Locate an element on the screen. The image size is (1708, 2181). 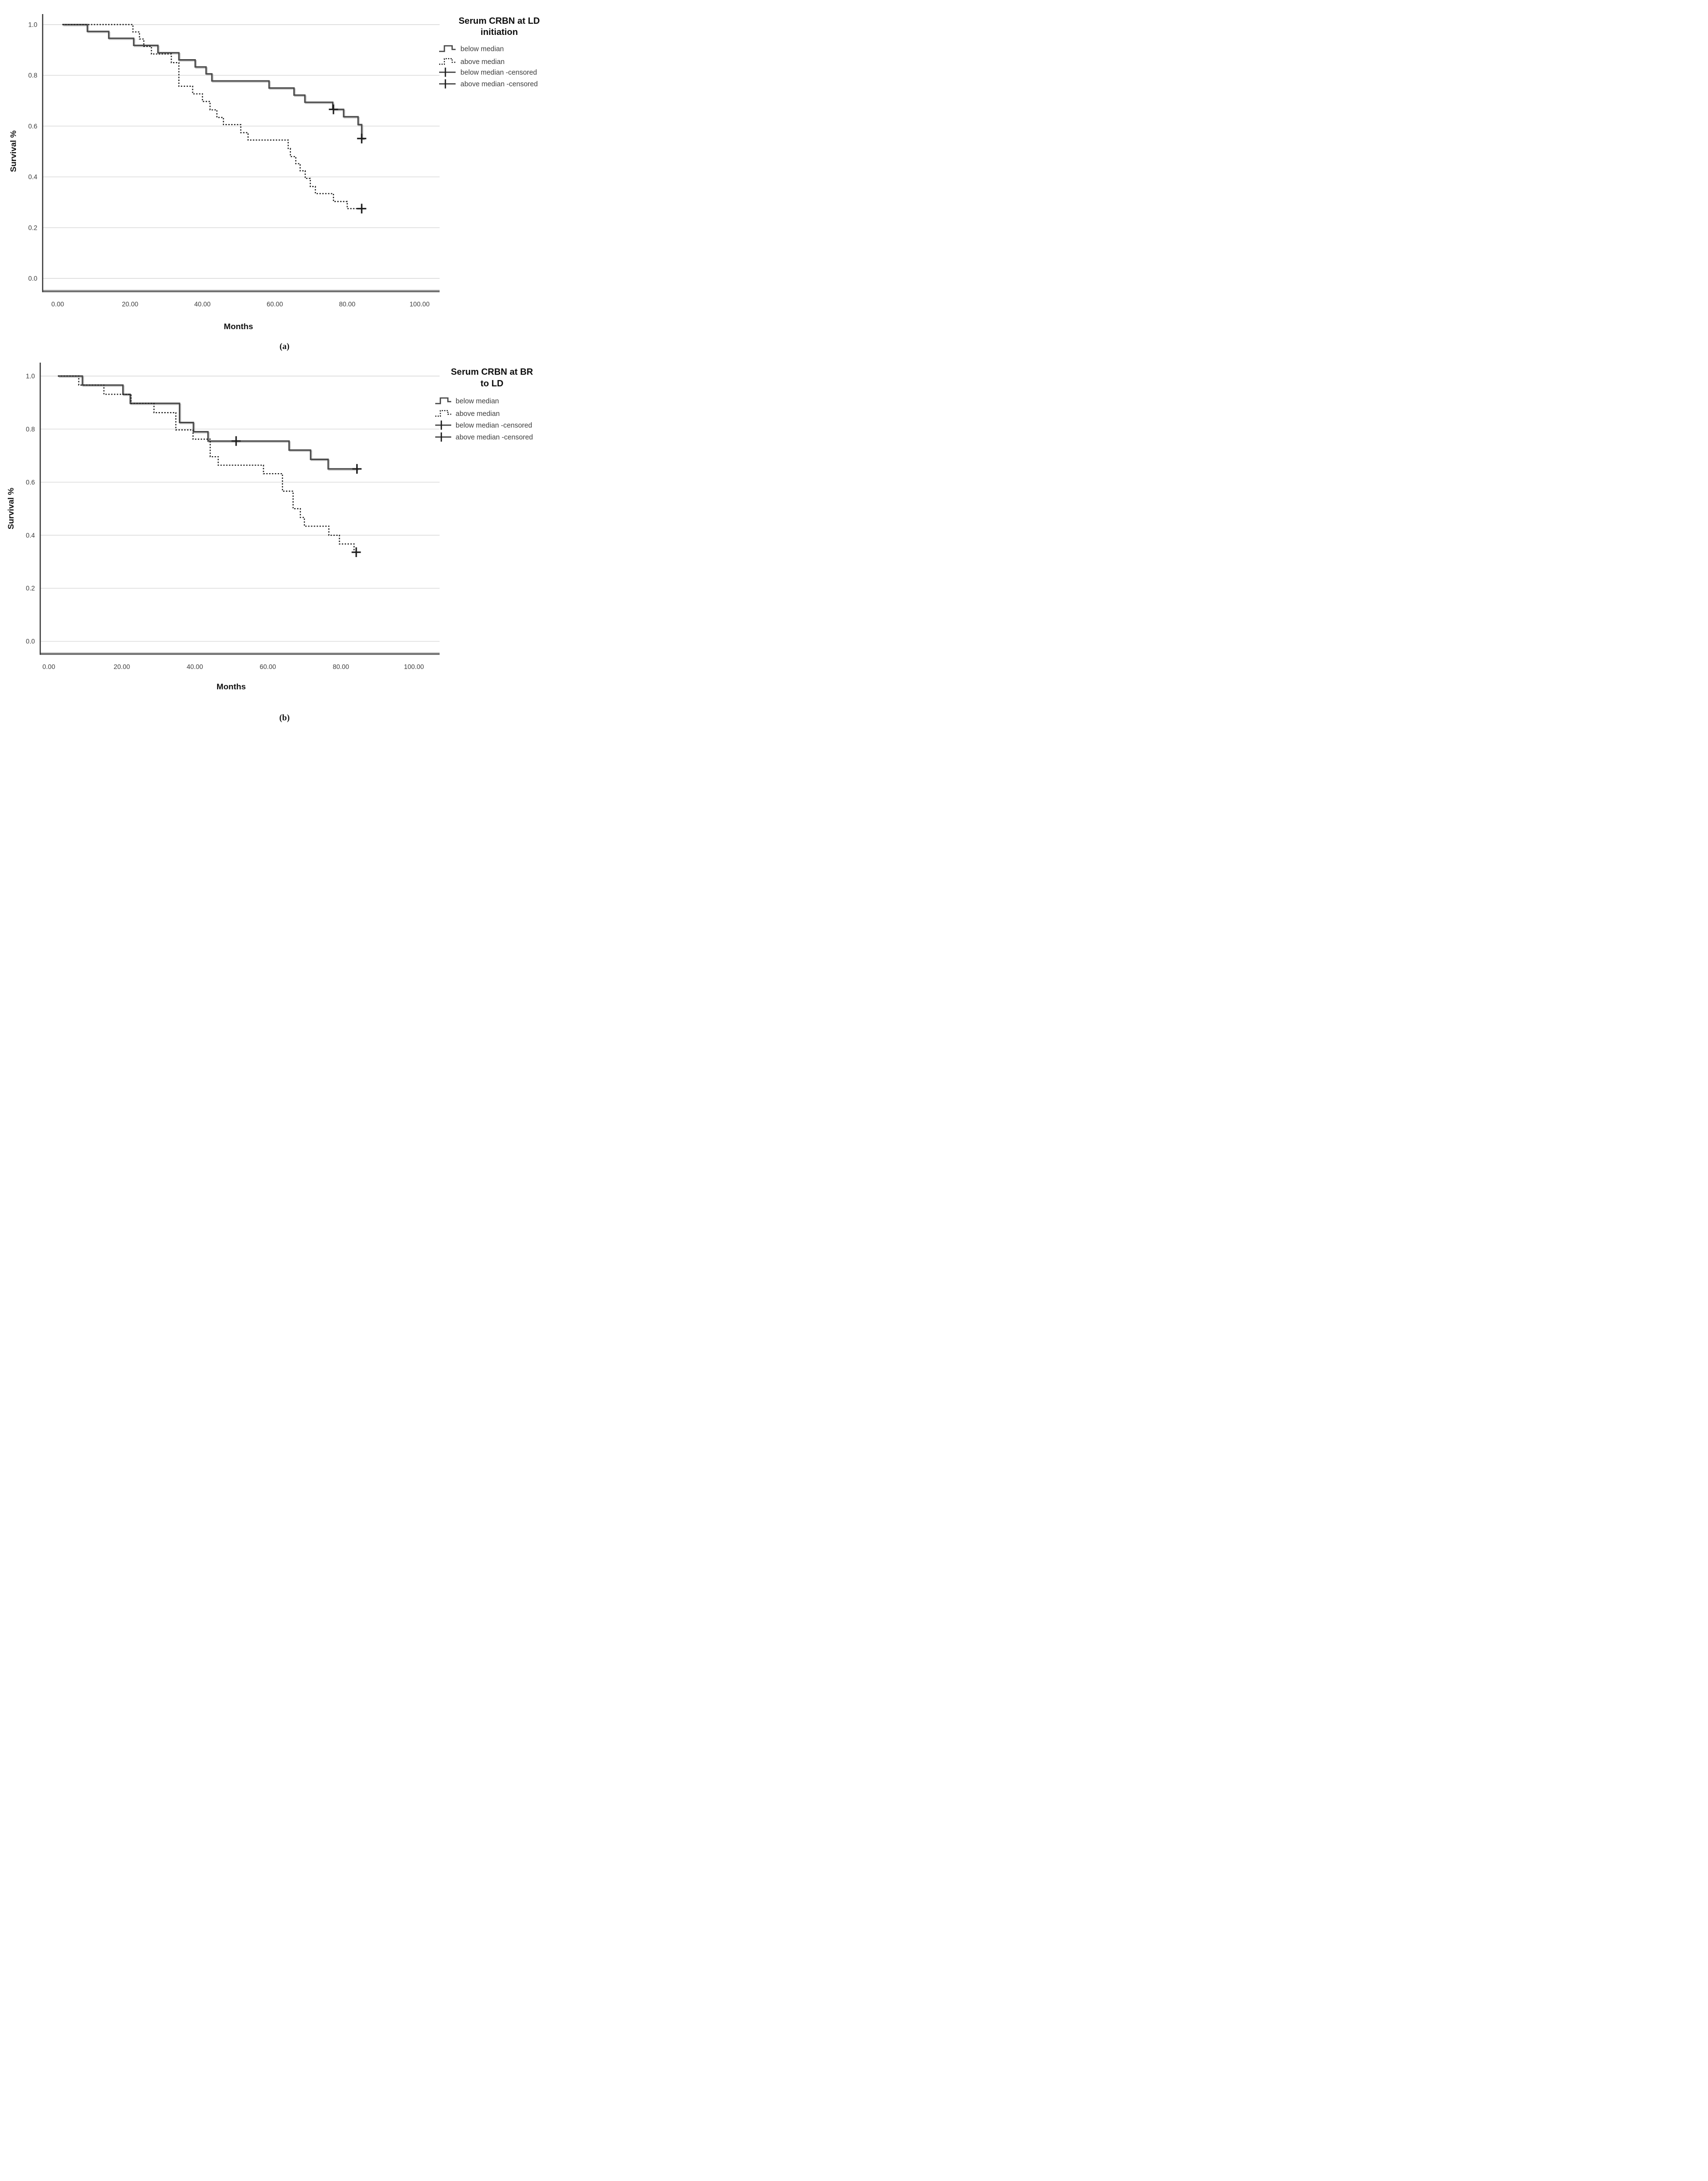
censor-marks-a is located at coordinates (347, 159).